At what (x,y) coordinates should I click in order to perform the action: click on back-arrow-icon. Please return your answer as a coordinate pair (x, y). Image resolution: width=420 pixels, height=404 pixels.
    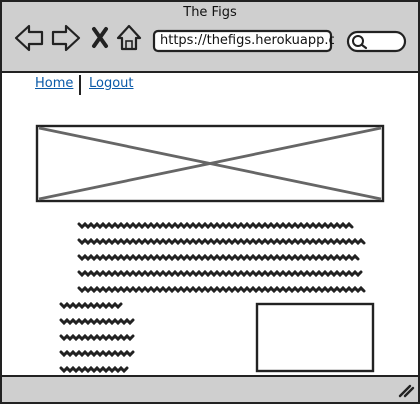
    Looking at the image, I should click on (29, 38).